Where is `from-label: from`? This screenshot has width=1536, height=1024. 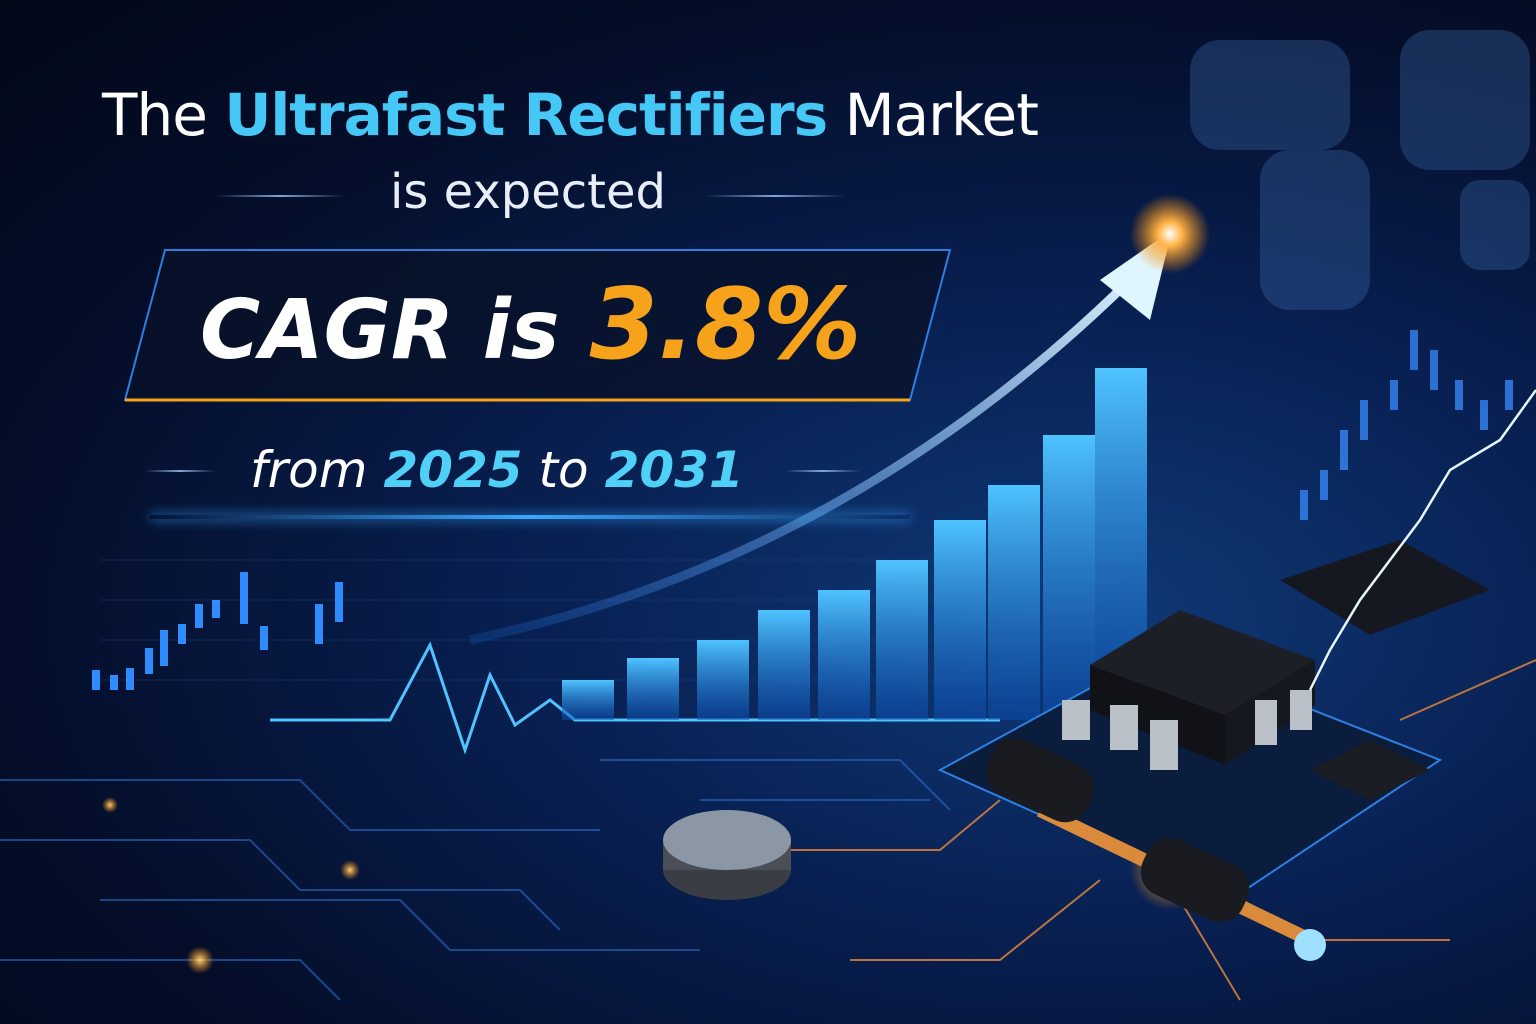 from-label: from is located at coordinates (309, 470).